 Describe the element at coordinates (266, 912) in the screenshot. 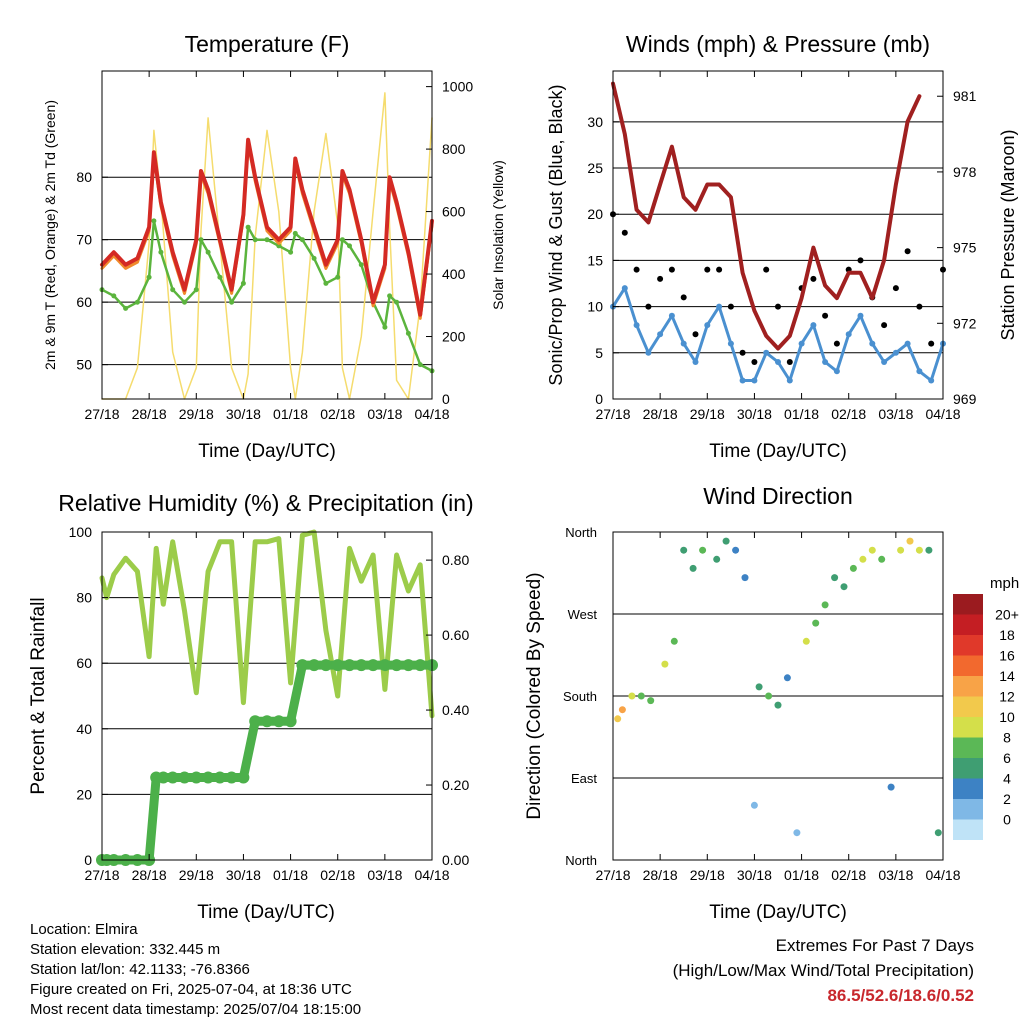

I see `humidity-xlabel: Time (Day/UTC)` at that location.